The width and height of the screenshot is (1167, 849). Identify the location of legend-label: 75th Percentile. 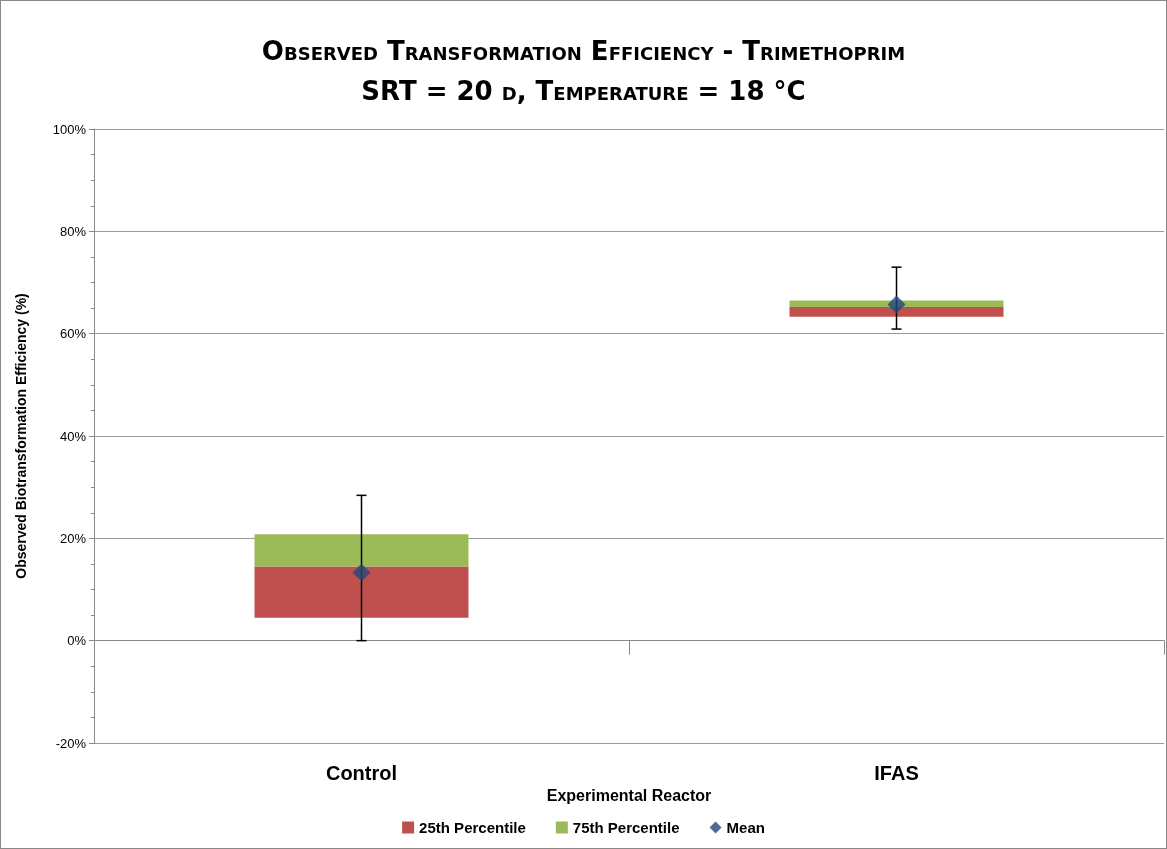
(626, 827).